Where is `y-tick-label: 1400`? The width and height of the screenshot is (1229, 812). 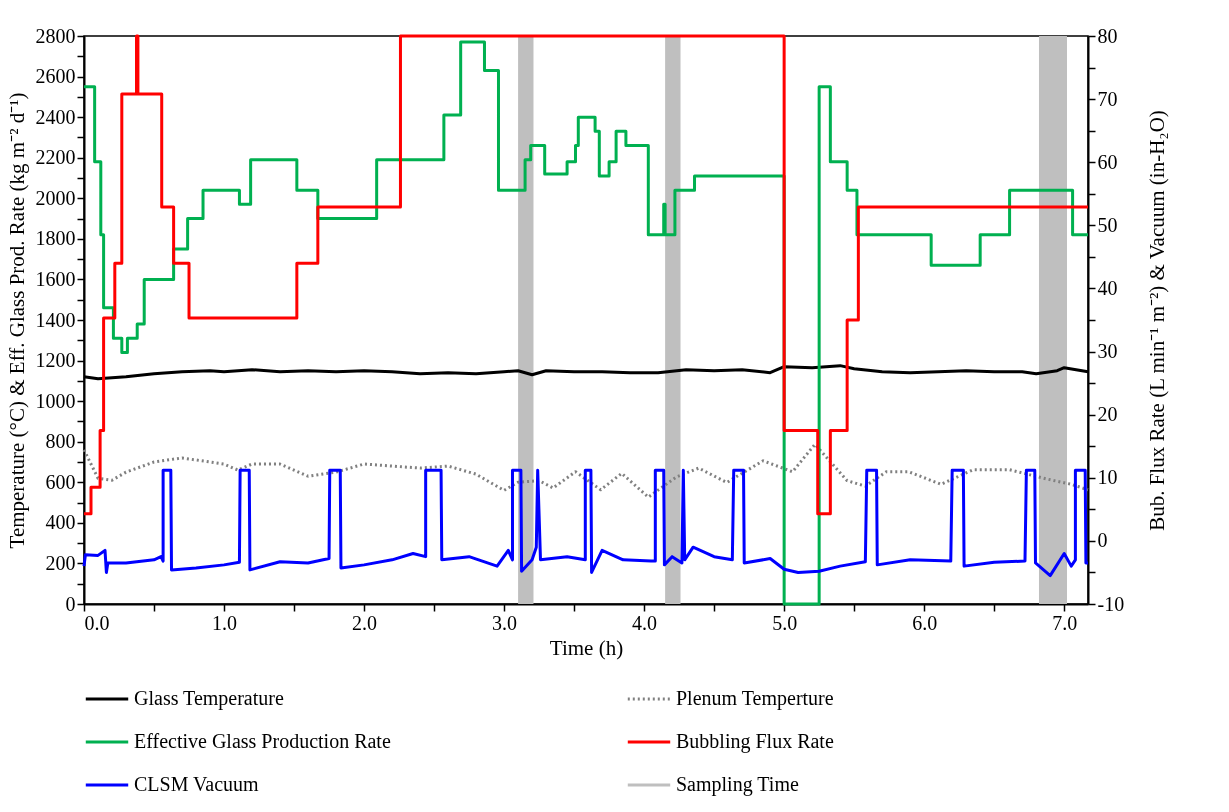
y-tick-label: 1400 is located at coordinates (55, 319).